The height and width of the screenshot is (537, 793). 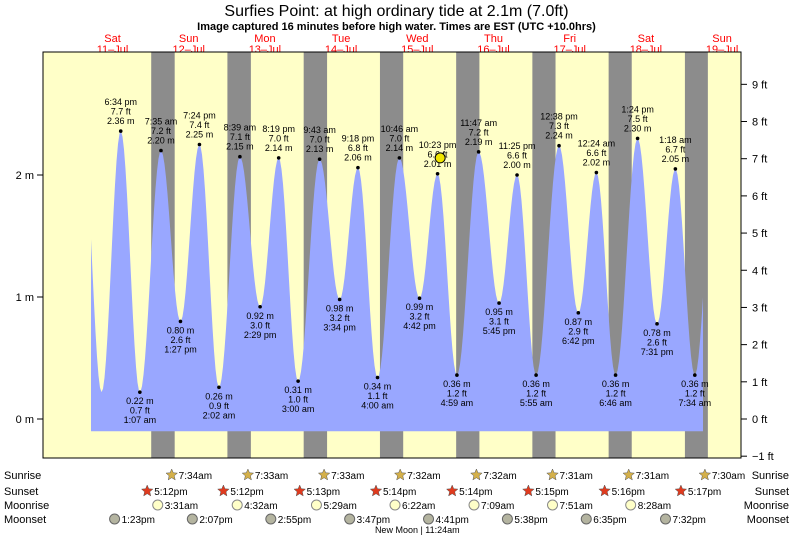 What do you see at coordinates (722, 39) in the screenshot?
I see `day-name: Sun` at bounding box center [722, 39].